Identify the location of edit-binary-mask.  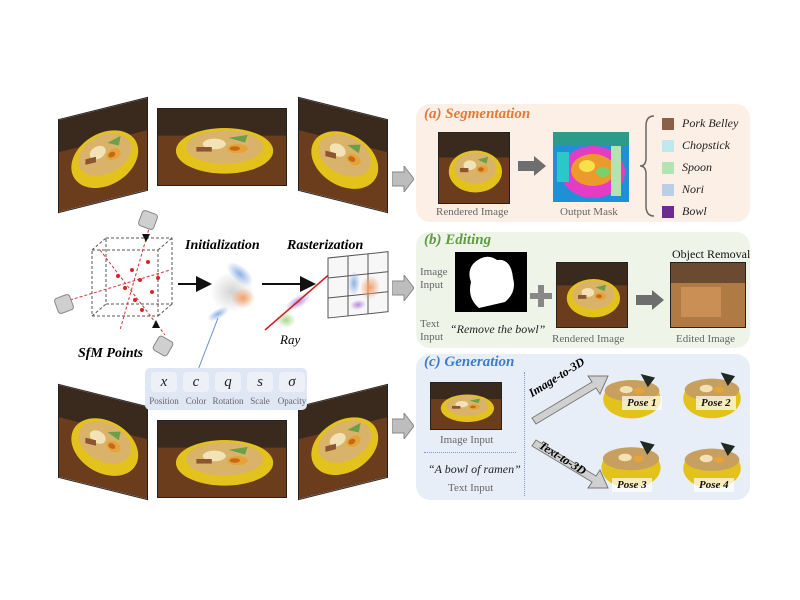
(491, 282).